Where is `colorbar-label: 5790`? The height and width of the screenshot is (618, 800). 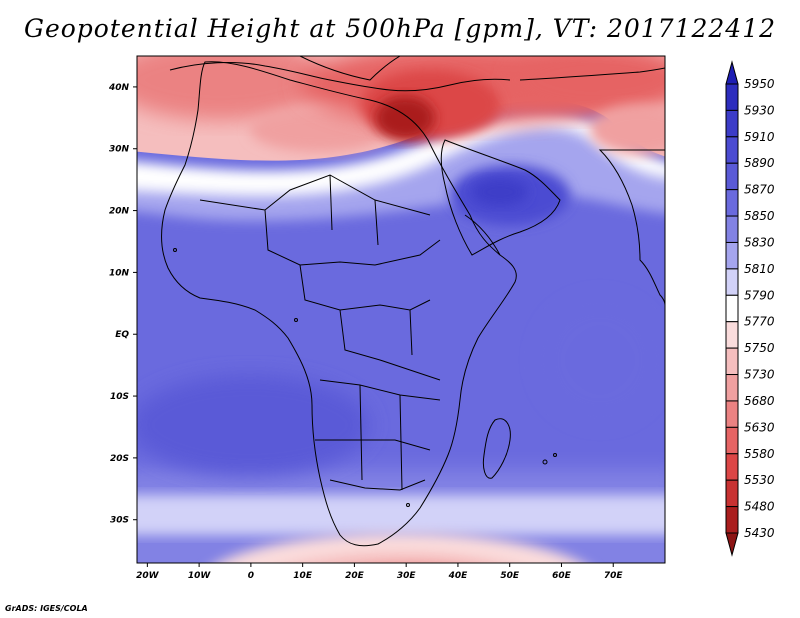 colorbar-label: 5790 is located at coordinates (759, 295).